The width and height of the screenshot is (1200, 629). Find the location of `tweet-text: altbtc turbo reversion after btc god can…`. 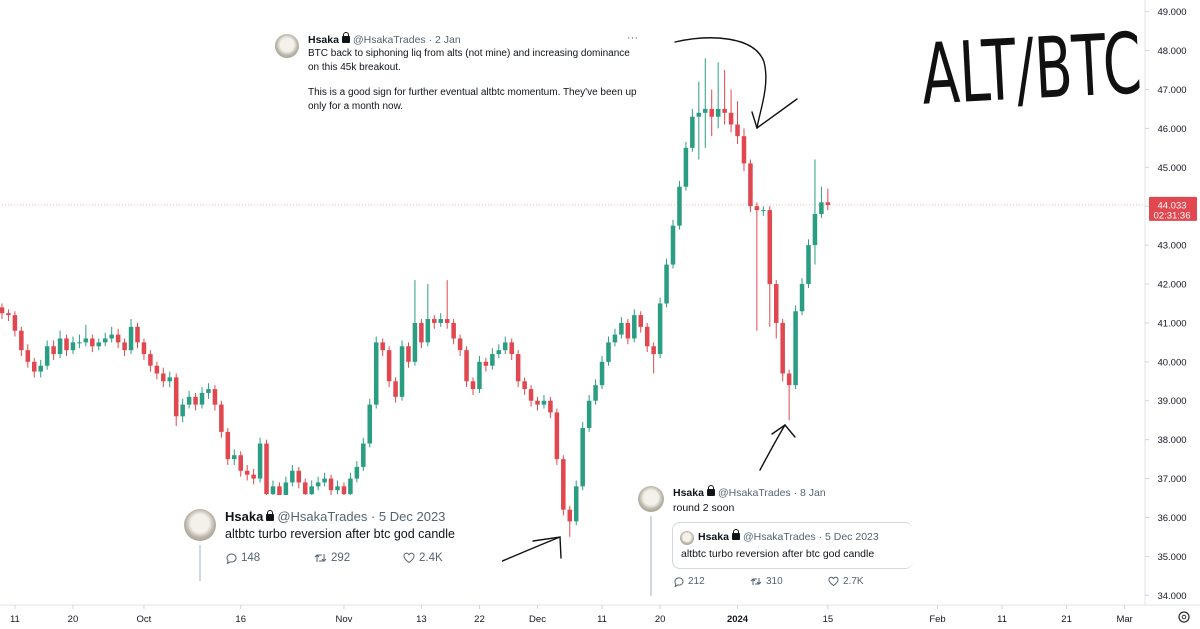

tweet-text: altbtc turbo reversion after btc god can… is located at coordinates (340, 534).